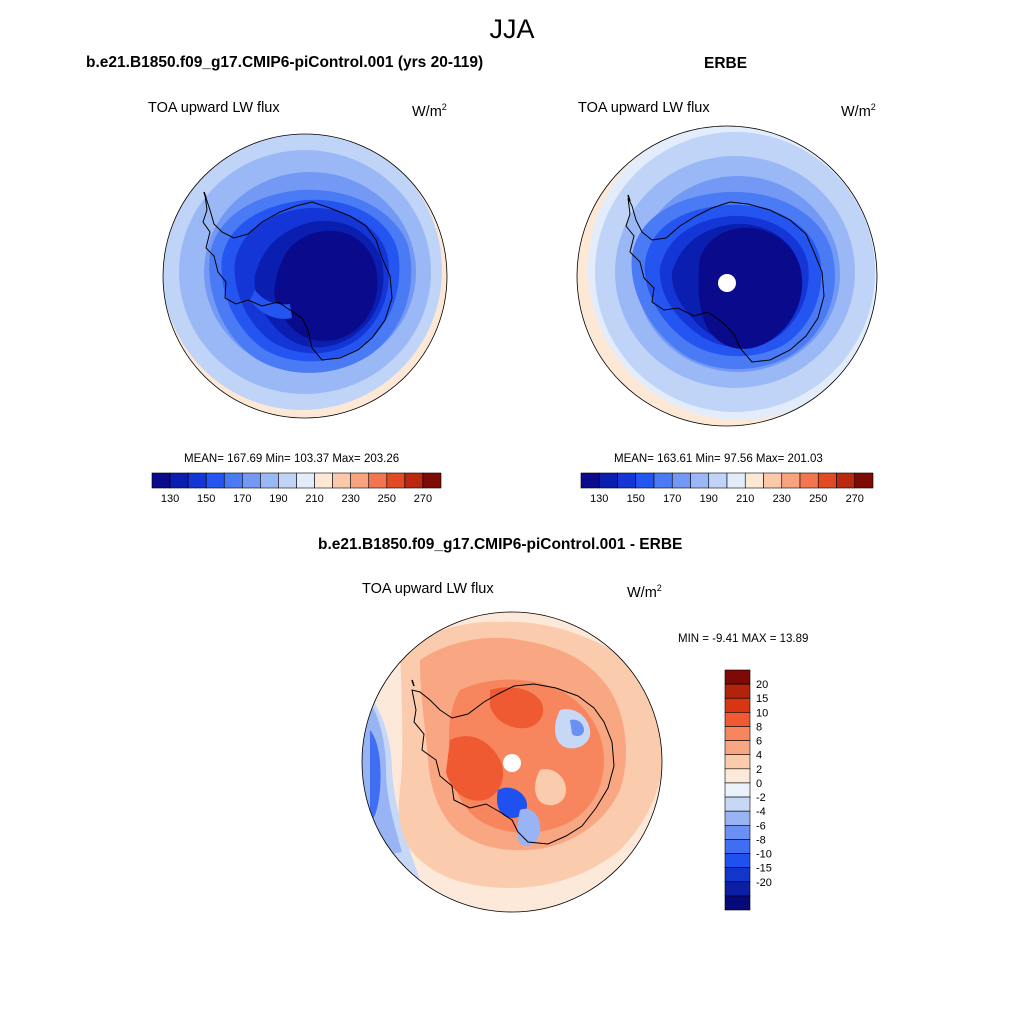 Image resolution: width=1024 pixels, height=1024 pixels. I want to click on colorbar-tick-label: -2, so click(761, 798).